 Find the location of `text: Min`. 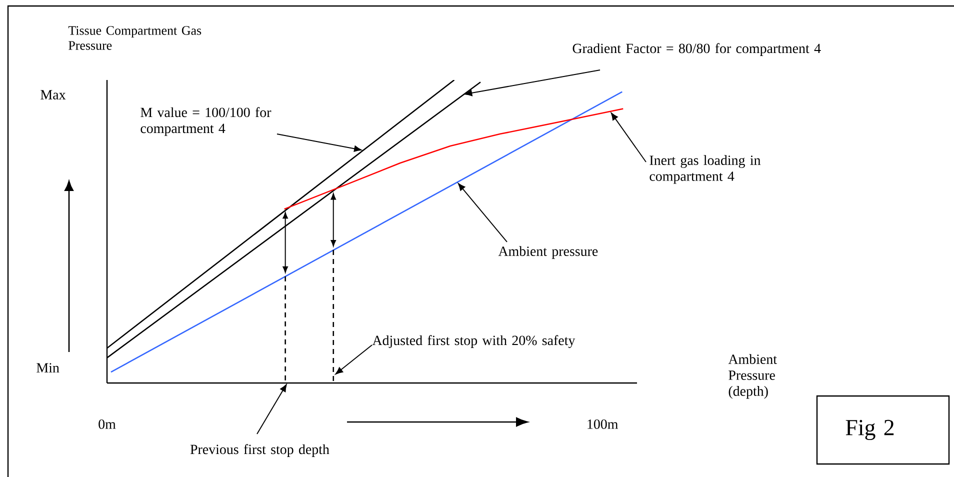

text: Min is located at coordinates (48, 367).